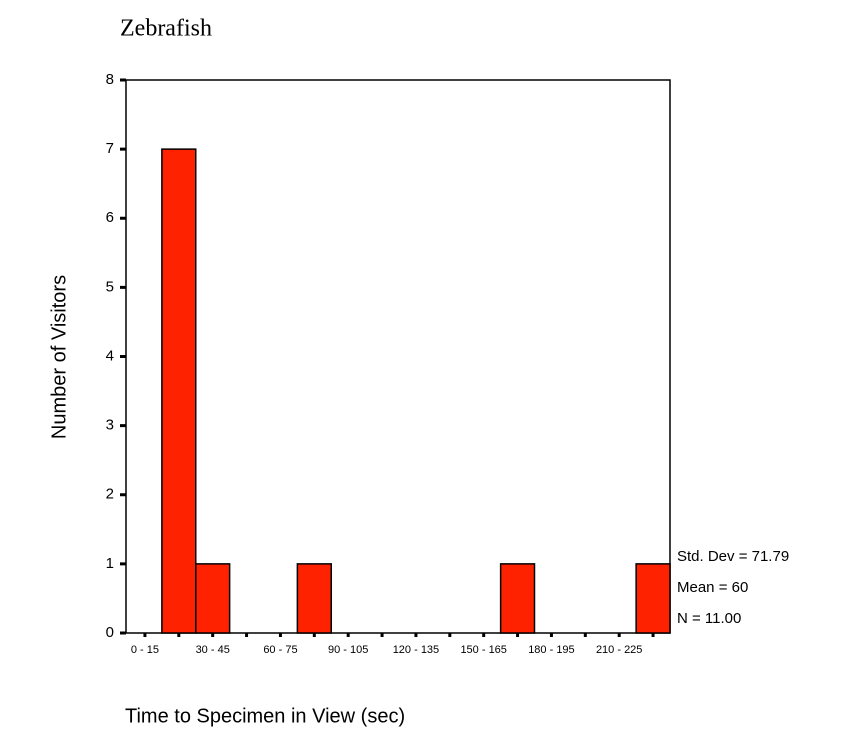 Image resolution: width=868 pixels, height=731 pixels. Describe the element at coordinates (619, 650) in the screenshot. I see `x-tick-label: 210 - 225` at that location.